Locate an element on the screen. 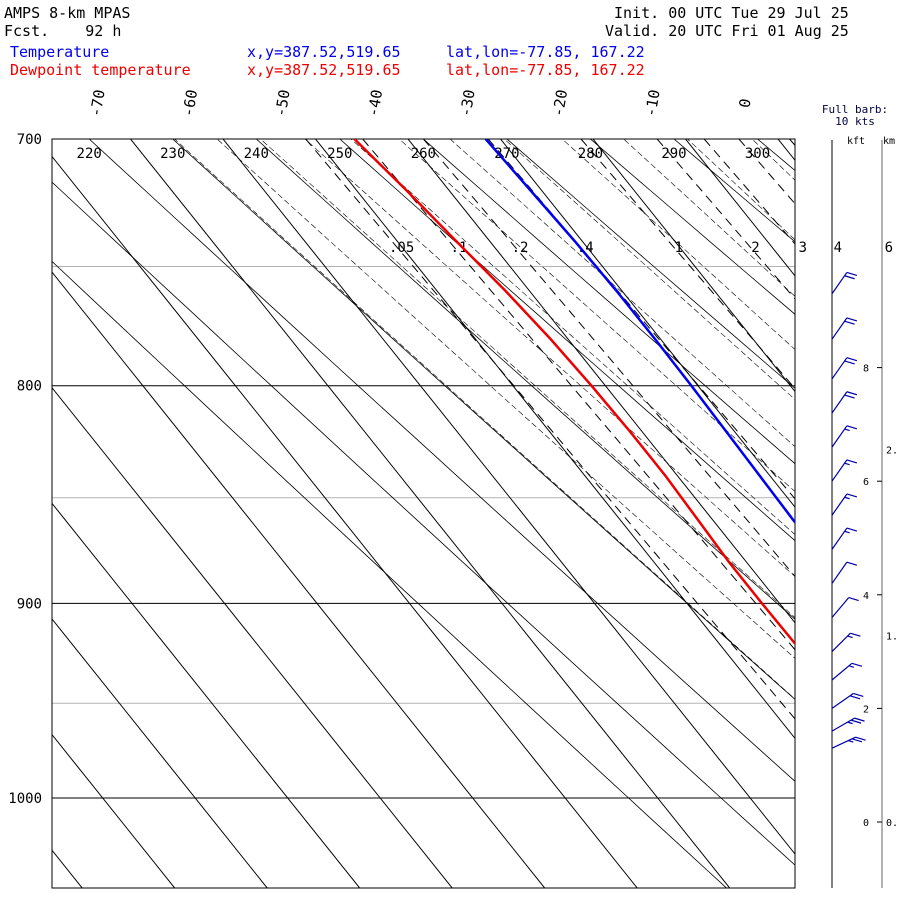 Image resolution: width=900 pixels, height=900 pixels. mixing-ratio-label: .4 is located at coordinates (585, 248).